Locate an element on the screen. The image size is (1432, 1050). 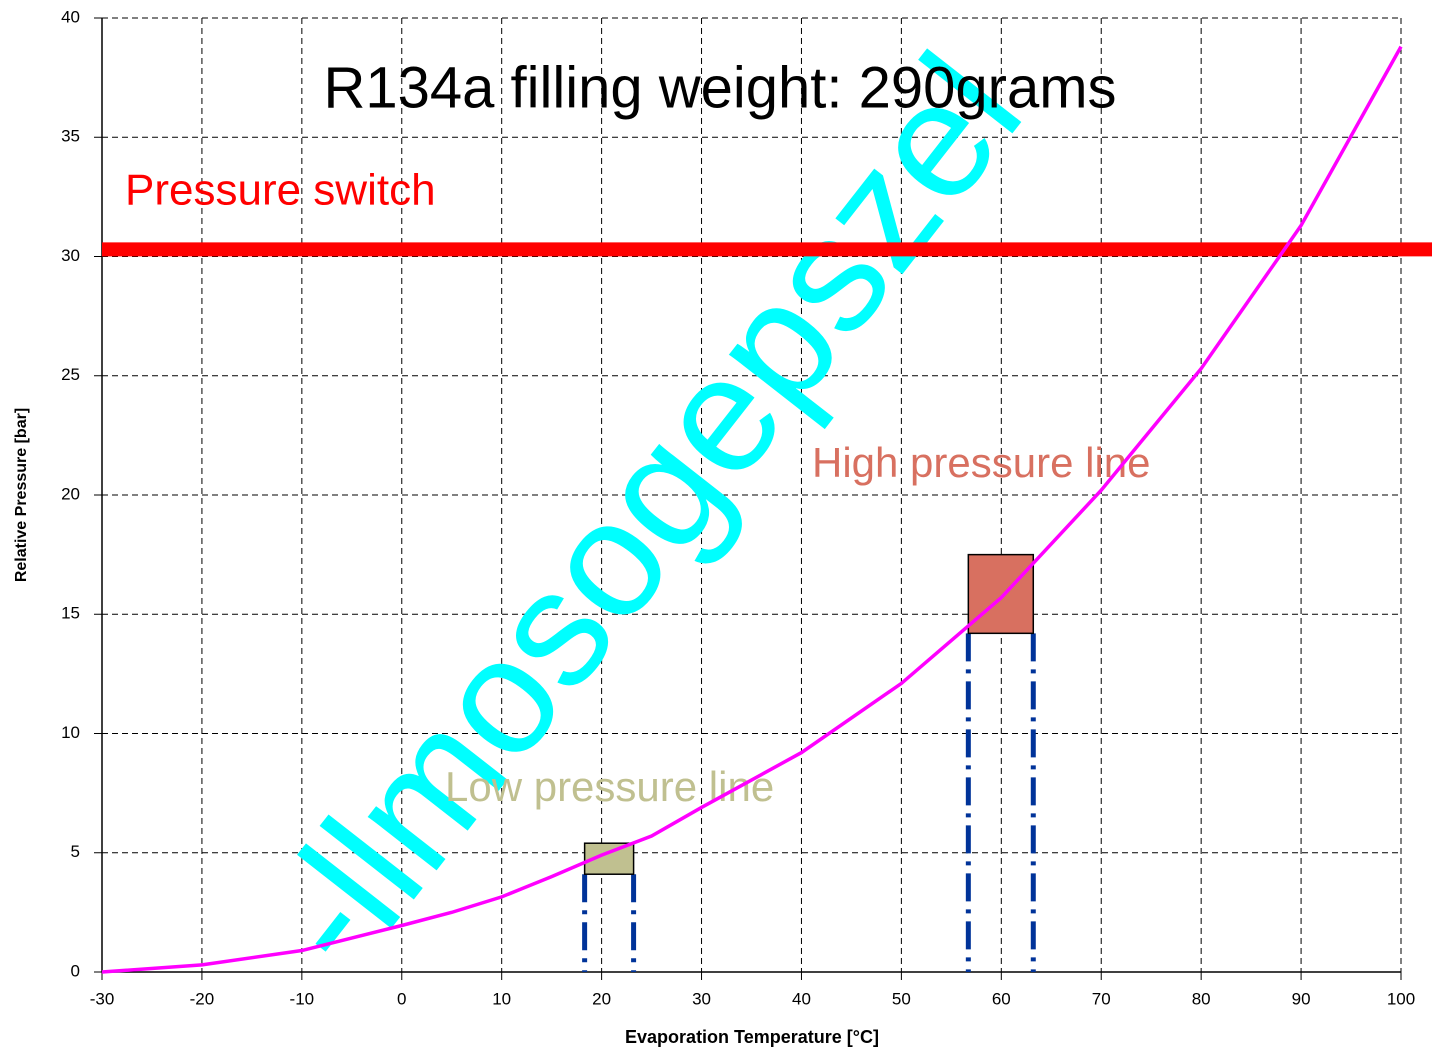
x-tick-label: 60 is located at coordinates (1001, 998).